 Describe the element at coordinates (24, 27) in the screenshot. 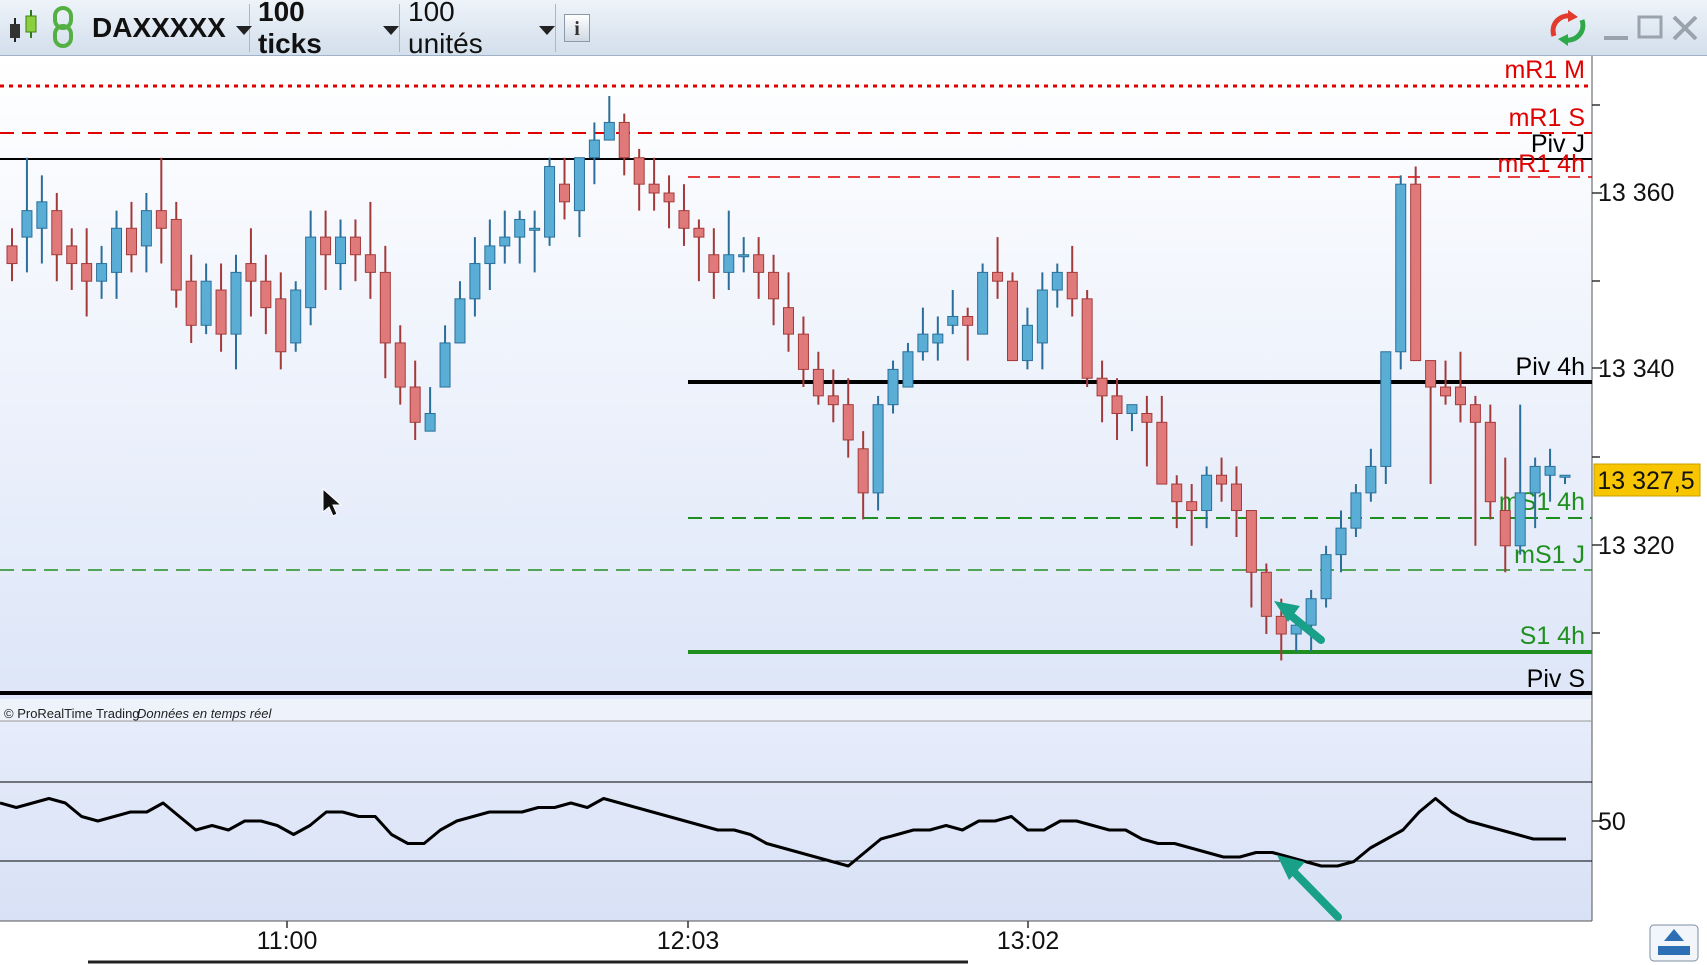

I see `candlestick-icon` at that location.